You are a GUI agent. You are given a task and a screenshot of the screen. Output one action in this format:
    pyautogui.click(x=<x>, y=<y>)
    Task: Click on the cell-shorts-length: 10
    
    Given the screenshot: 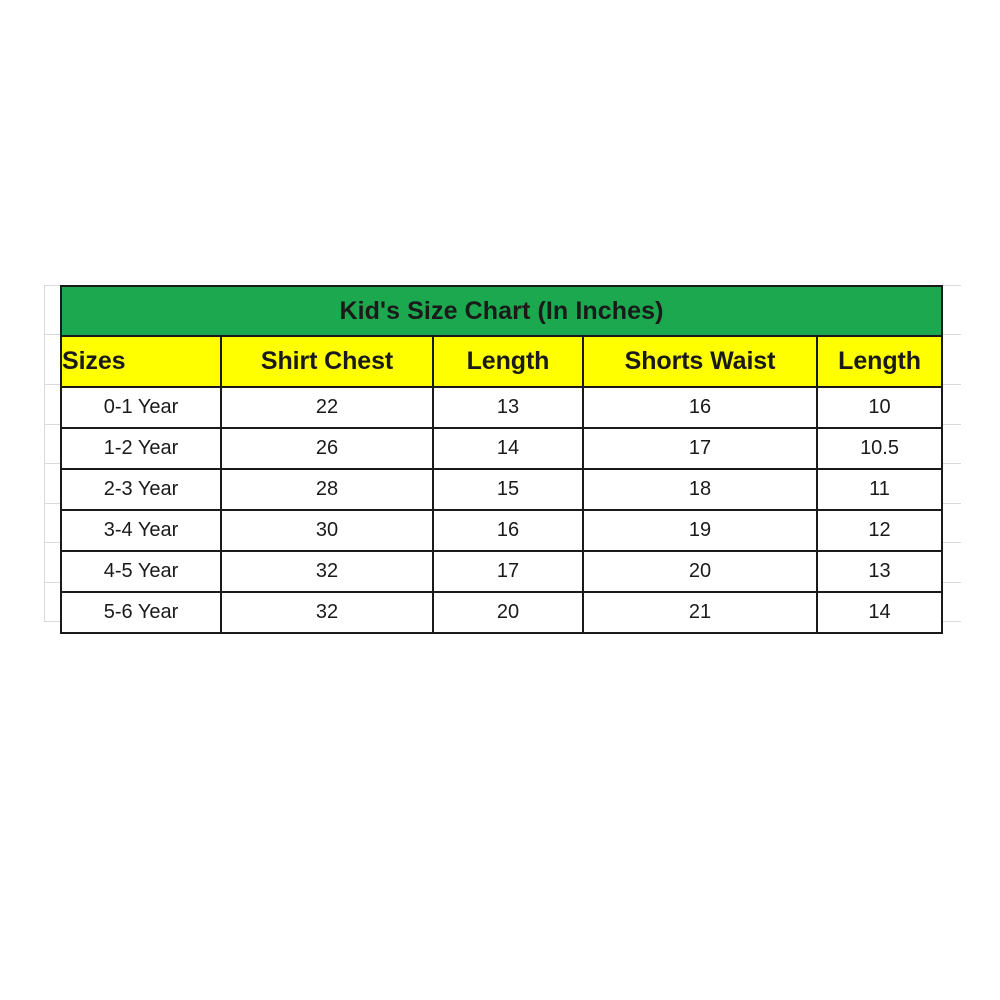 What is the action you would take?
    pyautogui.click(x=879, y=407)
    